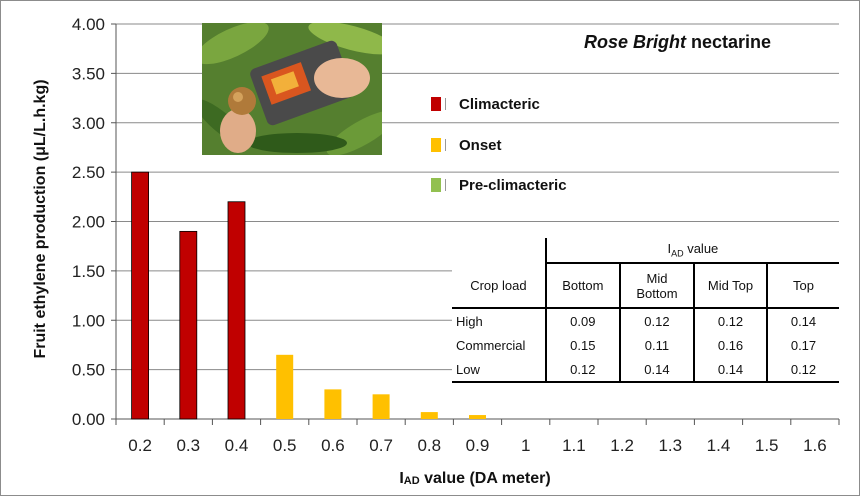 Image resolution: width=860 pixels, height=496 pixels. Describe the element at coordinates (285, 445) in the screenshot. I see `x-tick-label: 0.5` at that location.